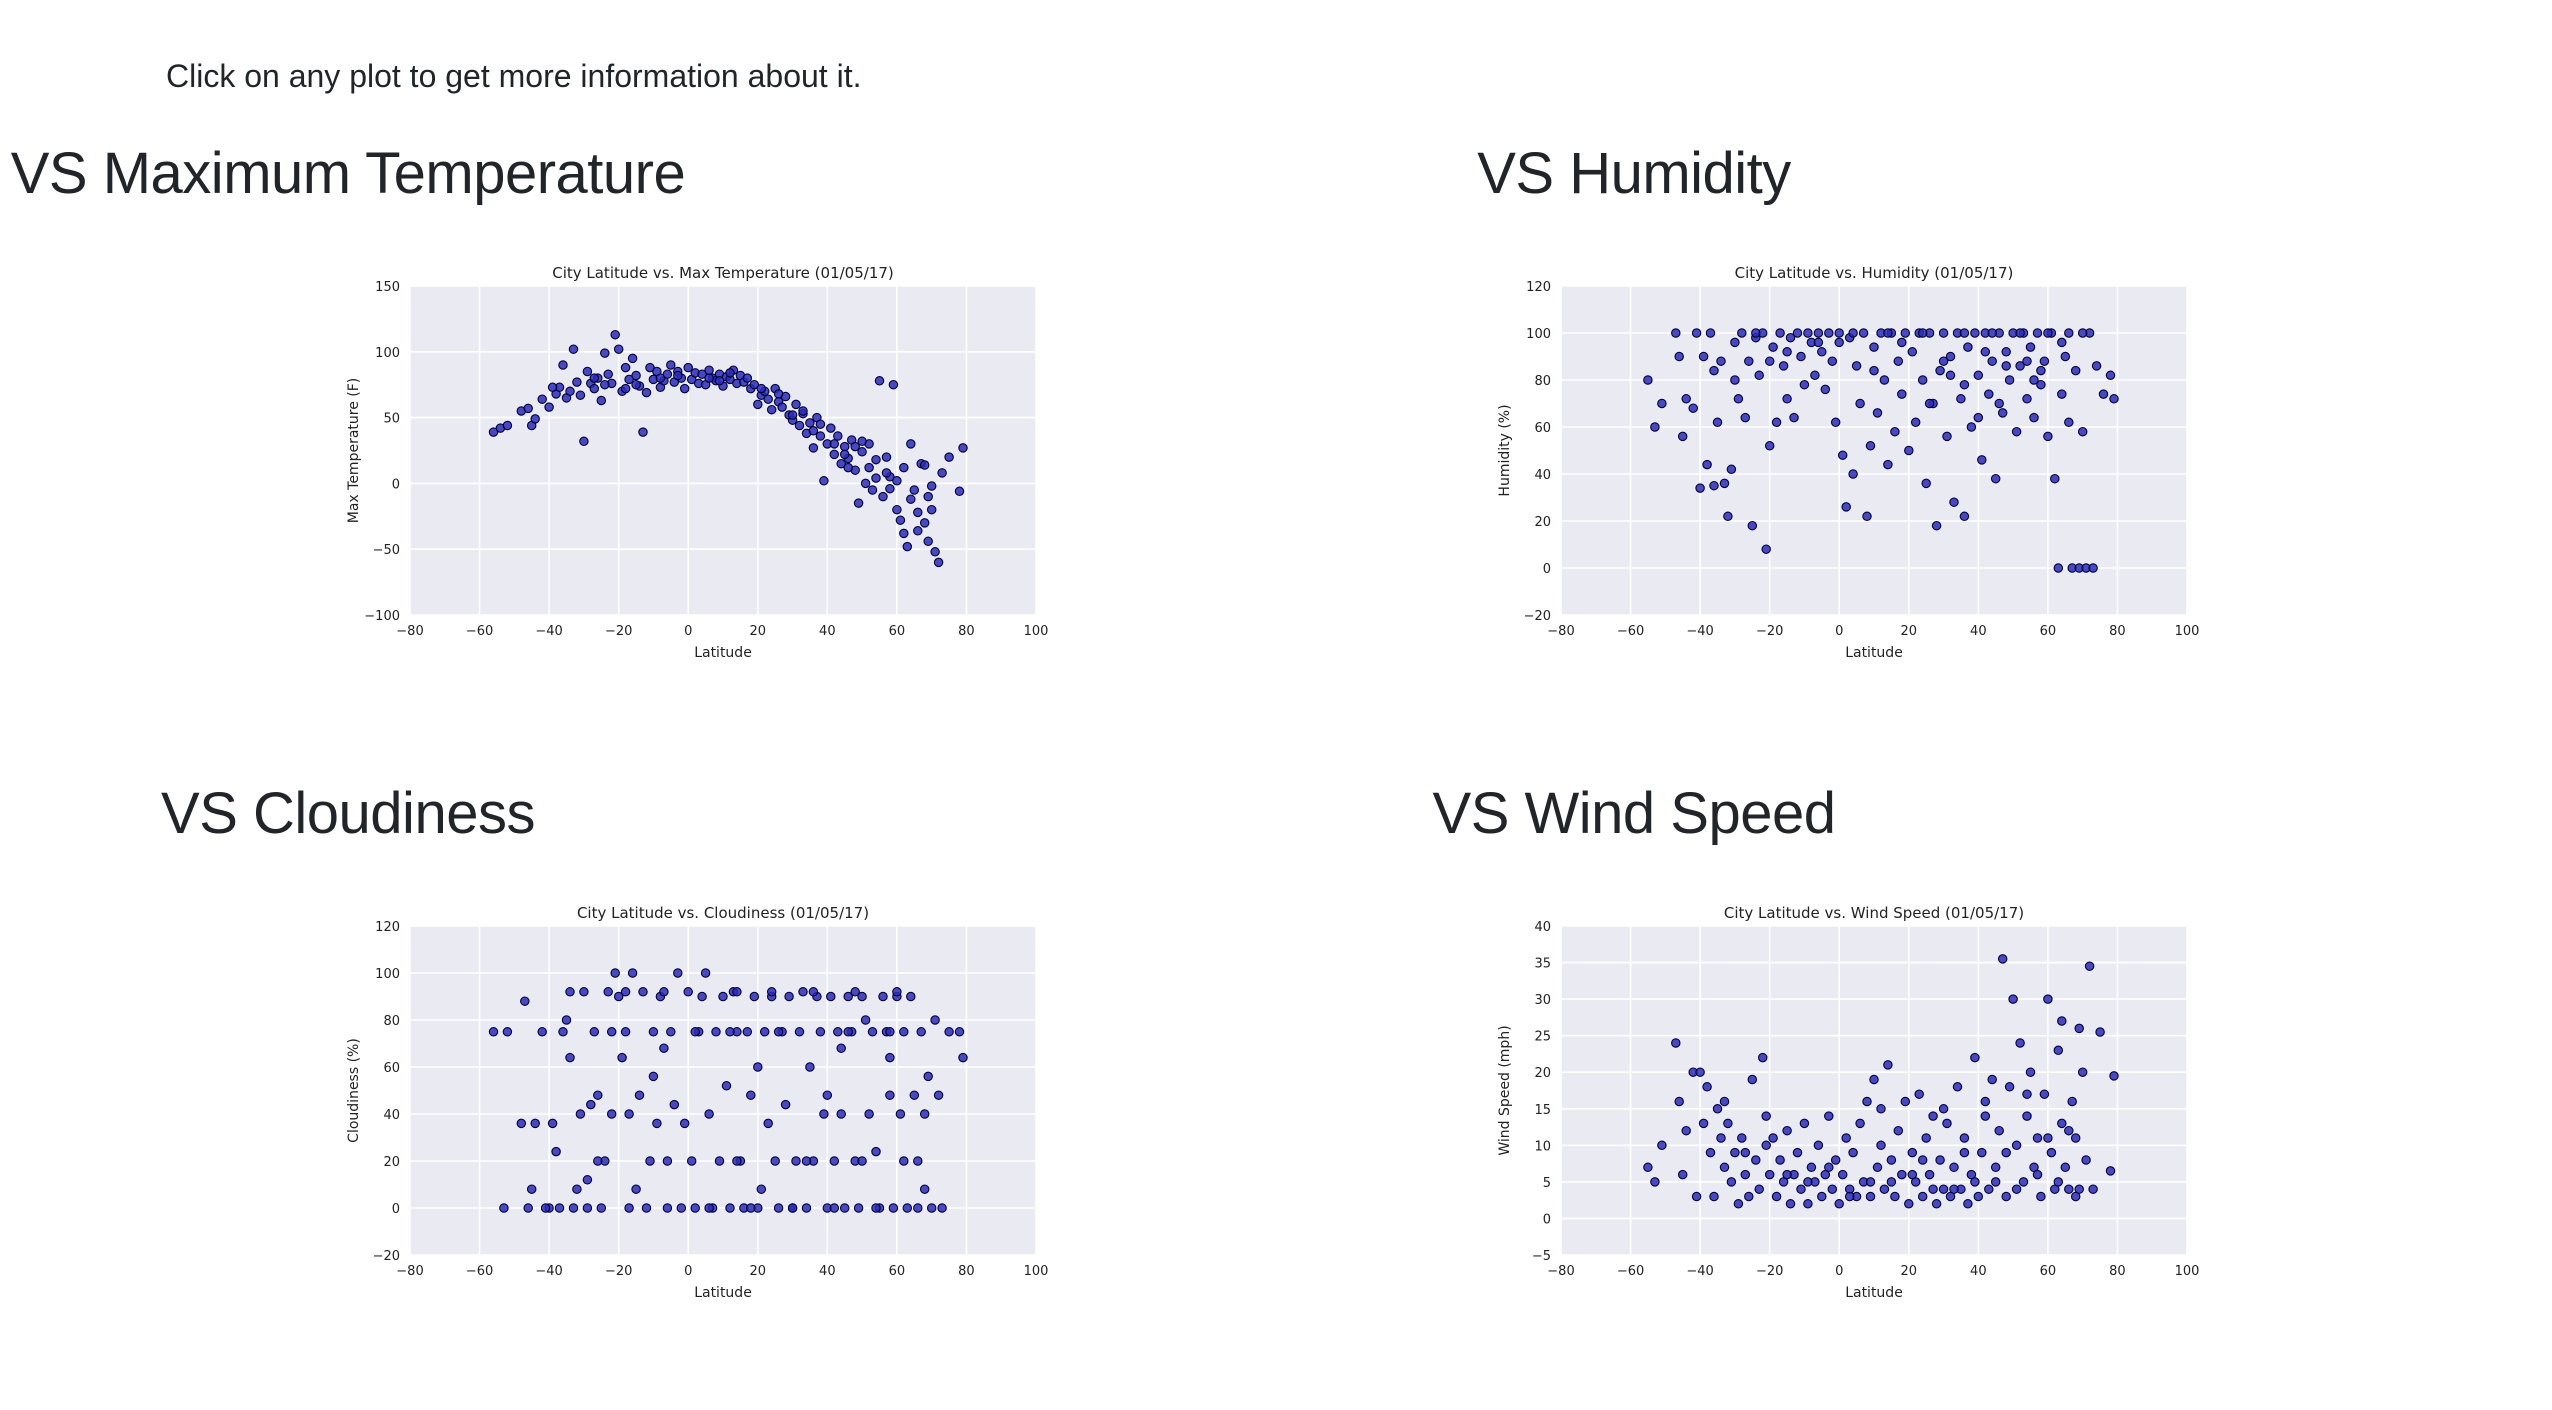 This screenshot has width=2552, height=1410. I want to click on y-tick-label: 0, so click(1547, 569).